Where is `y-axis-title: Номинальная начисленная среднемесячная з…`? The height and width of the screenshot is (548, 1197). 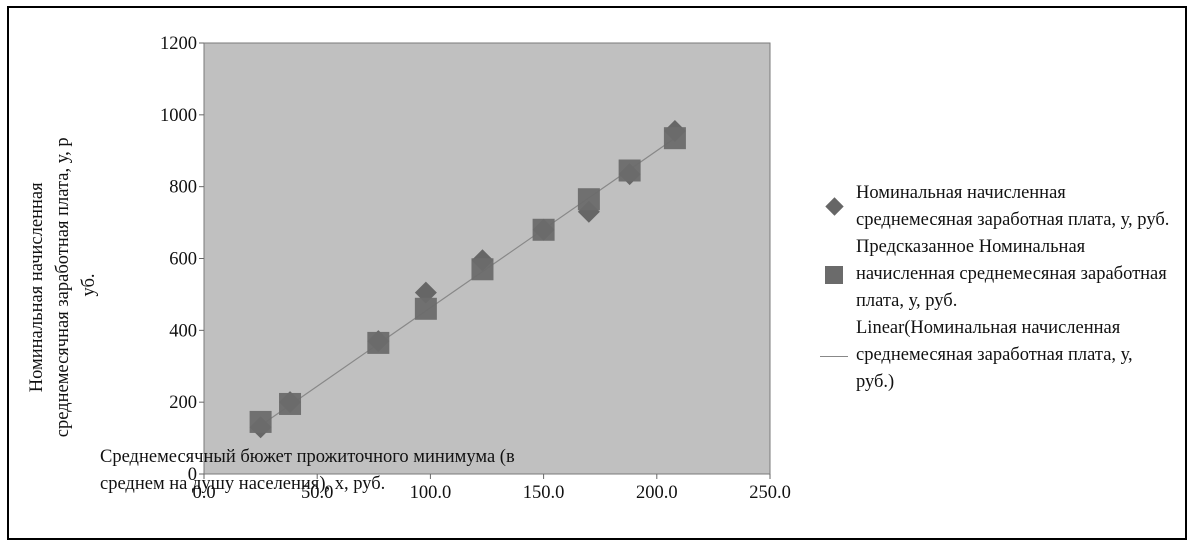
y-axis-title: Номинальная начисленная среднемесячная з… is located at coordinates (63, 285).